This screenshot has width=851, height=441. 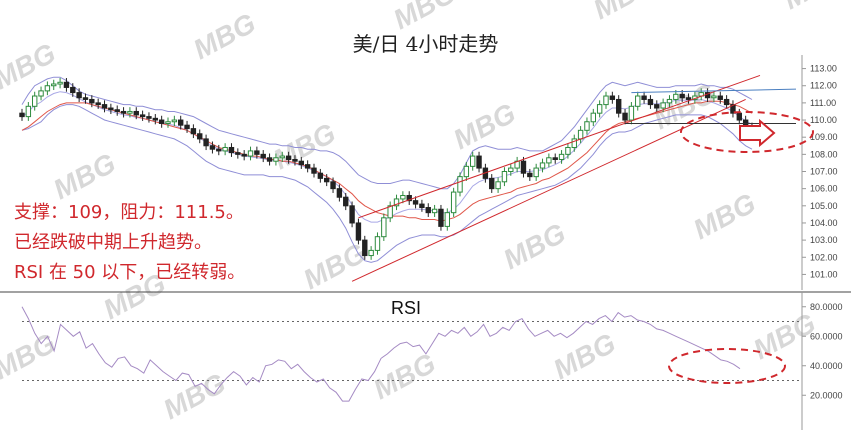 What do you see at coordinates (741, 247) in the screenshot?
I see `annotations` at bounding box center [741, 247].